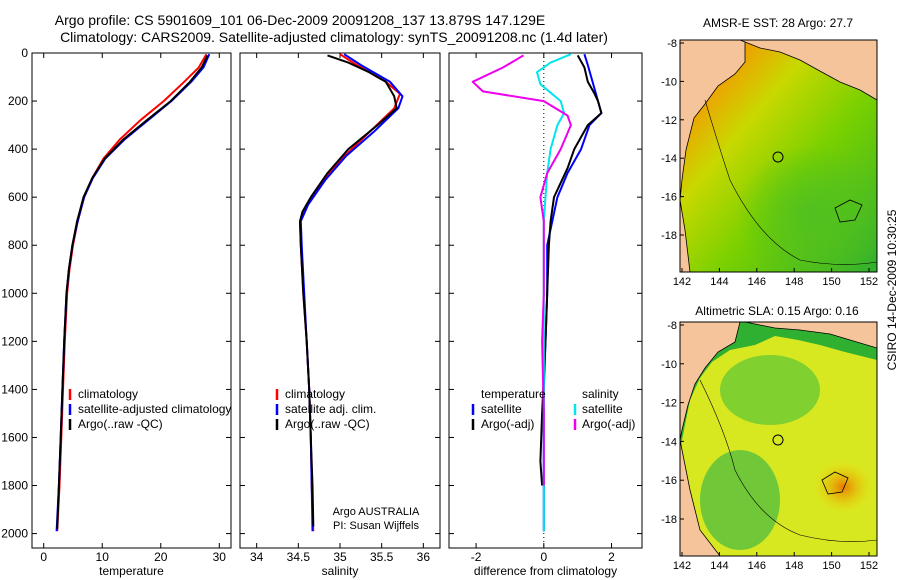  Describe the element at coordinates (376, 512) in the screenshot. I see `salinity-annotation-line: Argo AUSTRALIA` at that location.